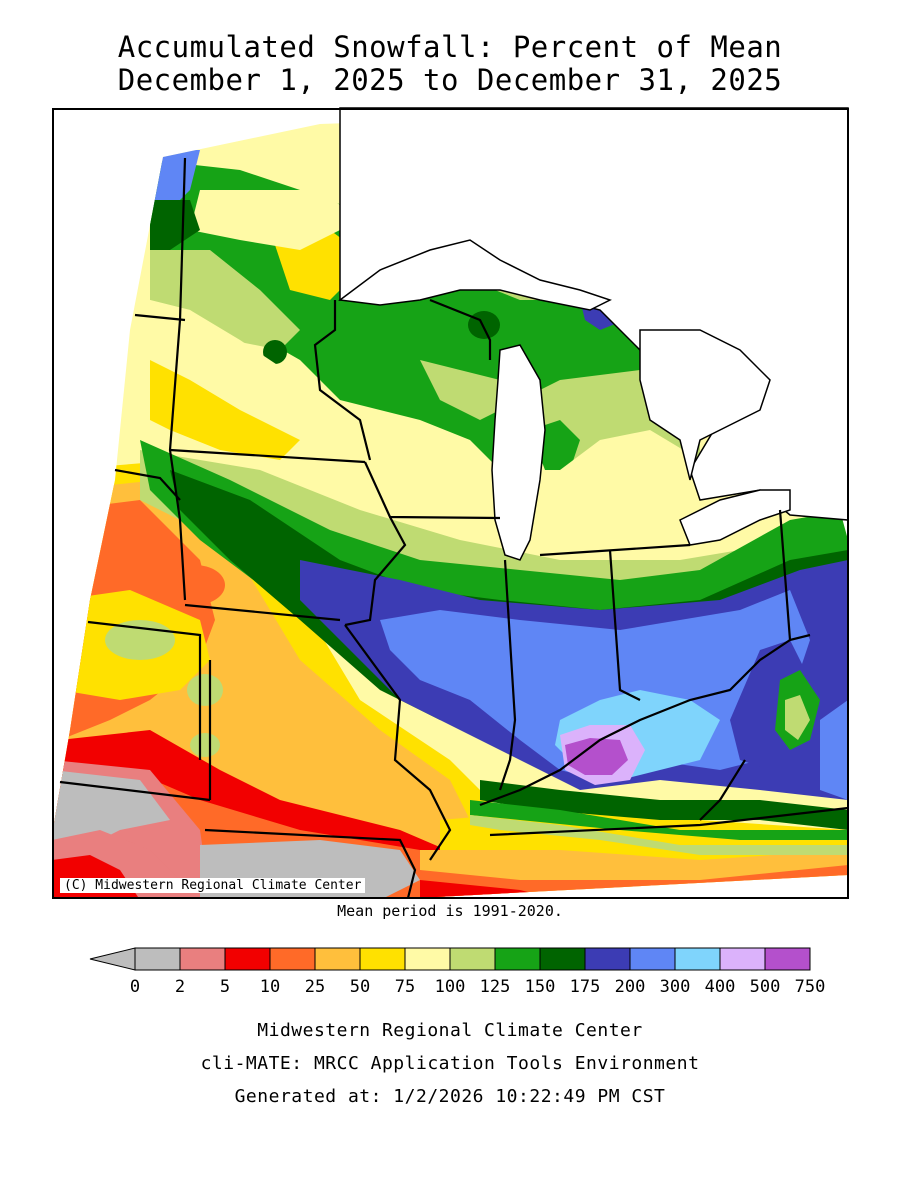 The width and height of the screenshot is (900, 1200). Describe the element at coordinates (705, 405) in the screenshot. I see `lake-huron` at that location.